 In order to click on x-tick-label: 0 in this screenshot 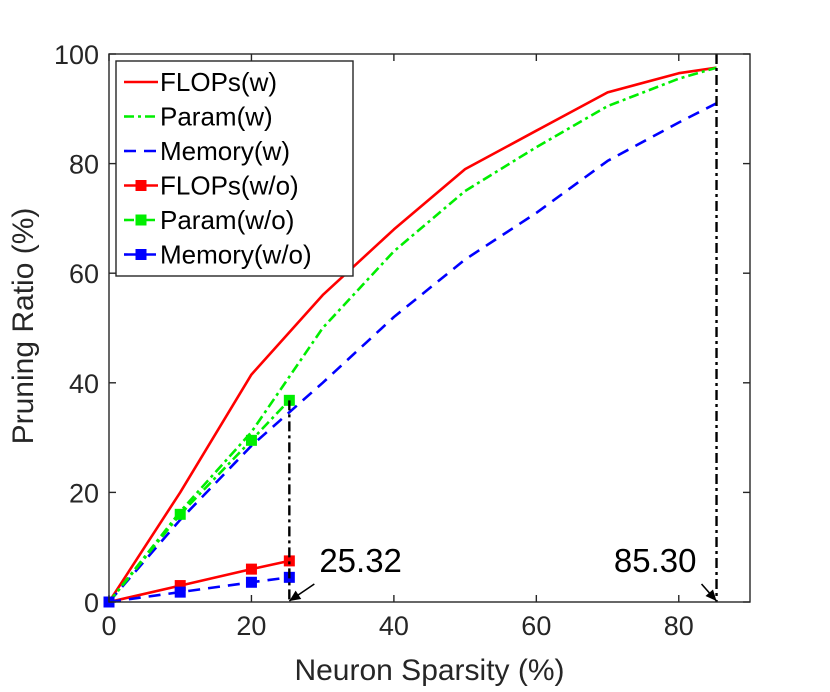, I will do `click(108, 626)`.